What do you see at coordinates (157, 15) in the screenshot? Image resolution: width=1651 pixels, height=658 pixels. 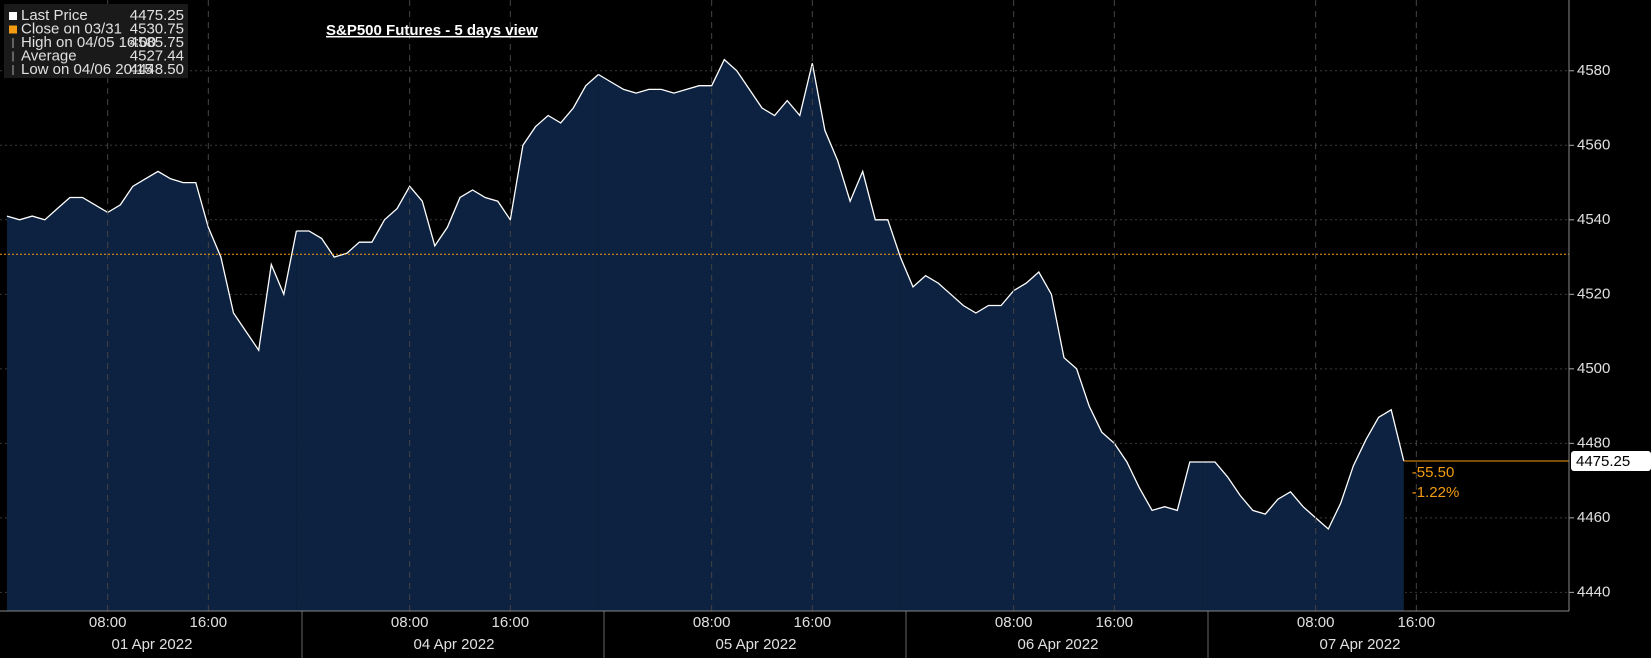 I see `legend-value: 4475.25` at bounding box center [157, 15].